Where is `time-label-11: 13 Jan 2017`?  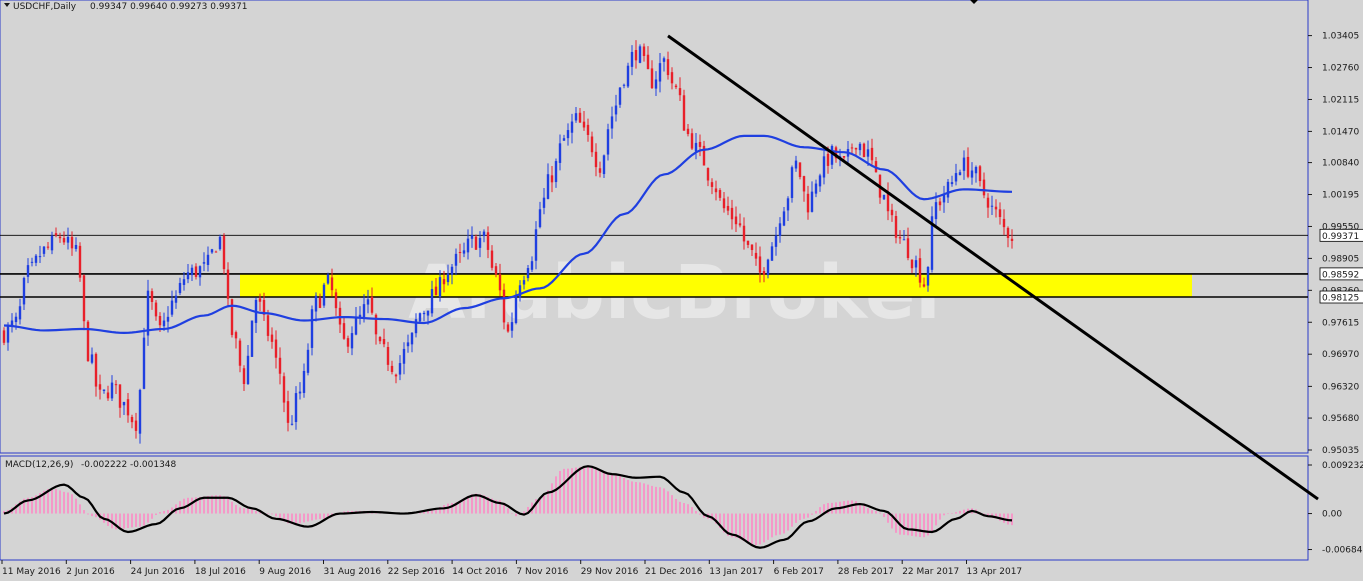 time-label-11: 13 Jan 2017 is located at coordinates (736, 572).